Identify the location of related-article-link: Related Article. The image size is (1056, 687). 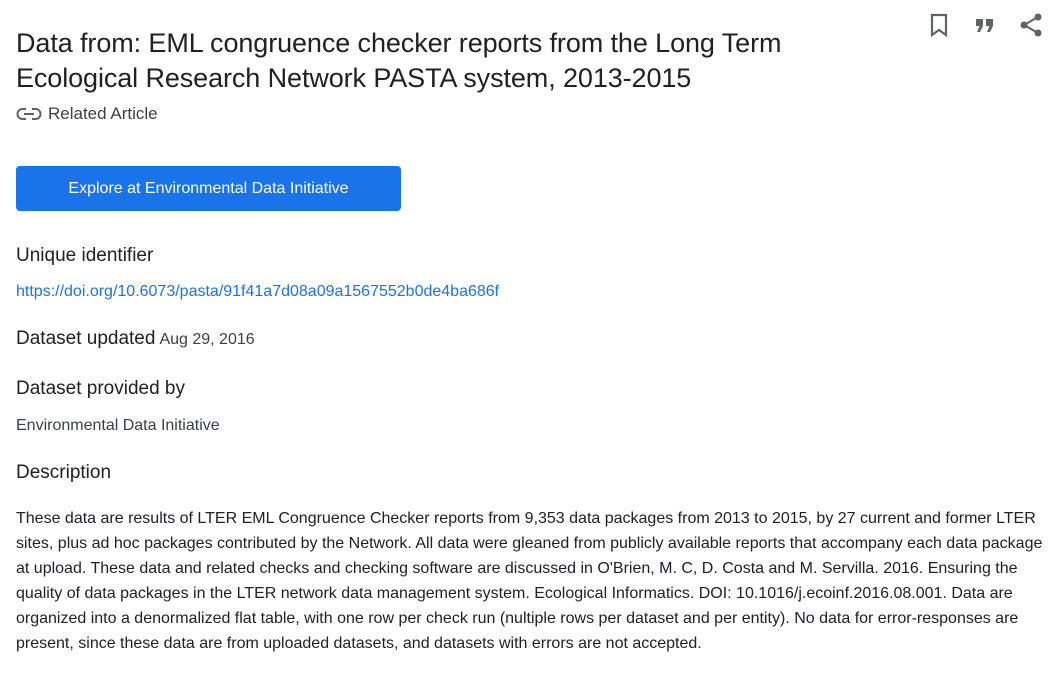
(87, 114).